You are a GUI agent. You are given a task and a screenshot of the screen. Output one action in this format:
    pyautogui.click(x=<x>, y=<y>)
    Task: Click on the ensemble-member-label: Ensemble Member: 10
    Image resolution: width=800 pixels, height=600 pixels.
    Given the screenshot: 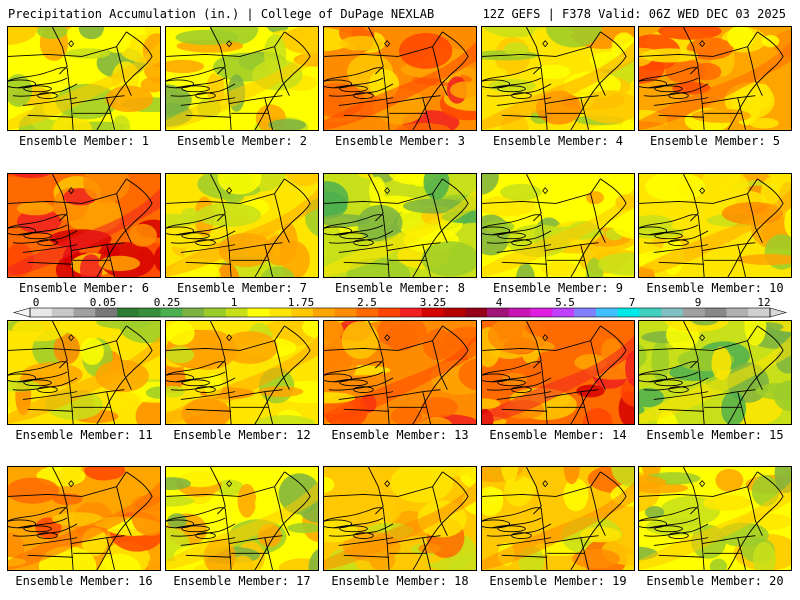 What is the action you would take?
    pyautogui.click(x=715, y=288)
    